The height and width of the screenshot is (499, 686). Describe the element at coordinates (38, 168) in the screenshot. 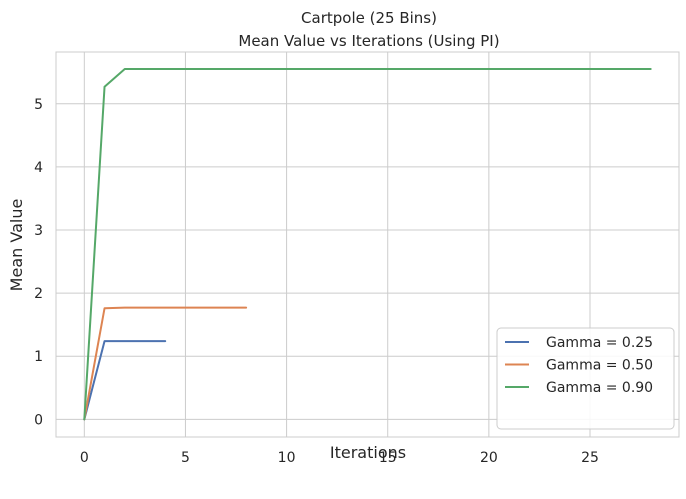

I see `y-tick-label: 4` at that location.